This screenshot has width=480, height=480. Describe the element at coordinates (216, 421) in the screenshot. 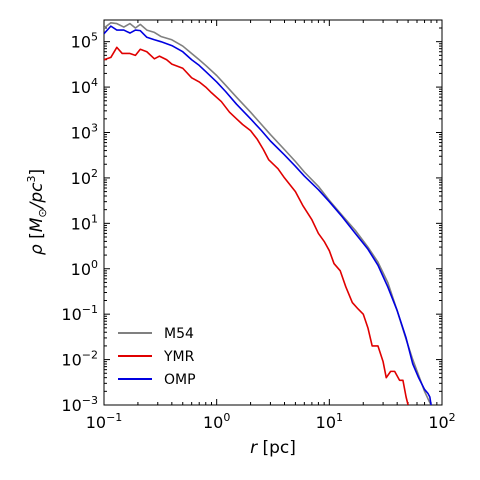

I see `x-tick-label: 10⁰` at that location.